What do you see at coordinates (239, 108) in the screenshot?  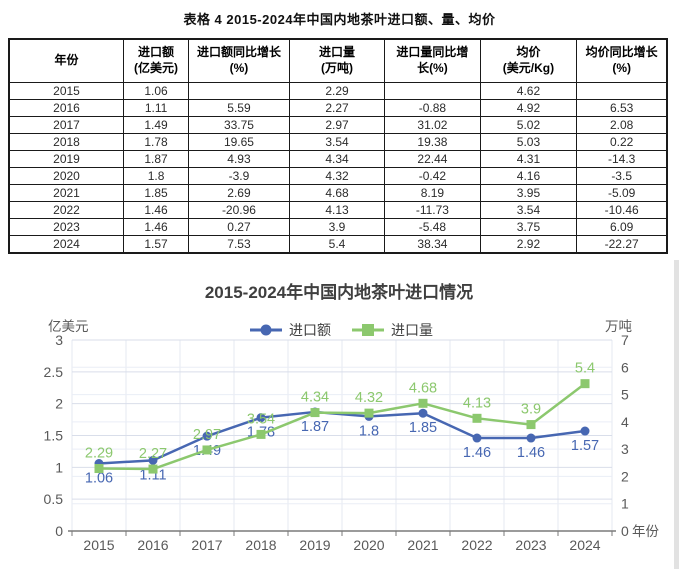 I see `value-cell: 5.59` at bounding box center [239, 108].